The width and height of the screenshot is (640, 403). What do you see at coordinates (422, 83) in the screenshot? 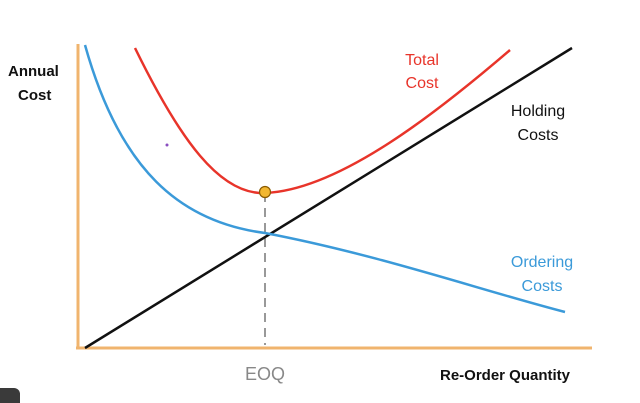
I see `curve-label: Cost` at bounding box center [422, 83].